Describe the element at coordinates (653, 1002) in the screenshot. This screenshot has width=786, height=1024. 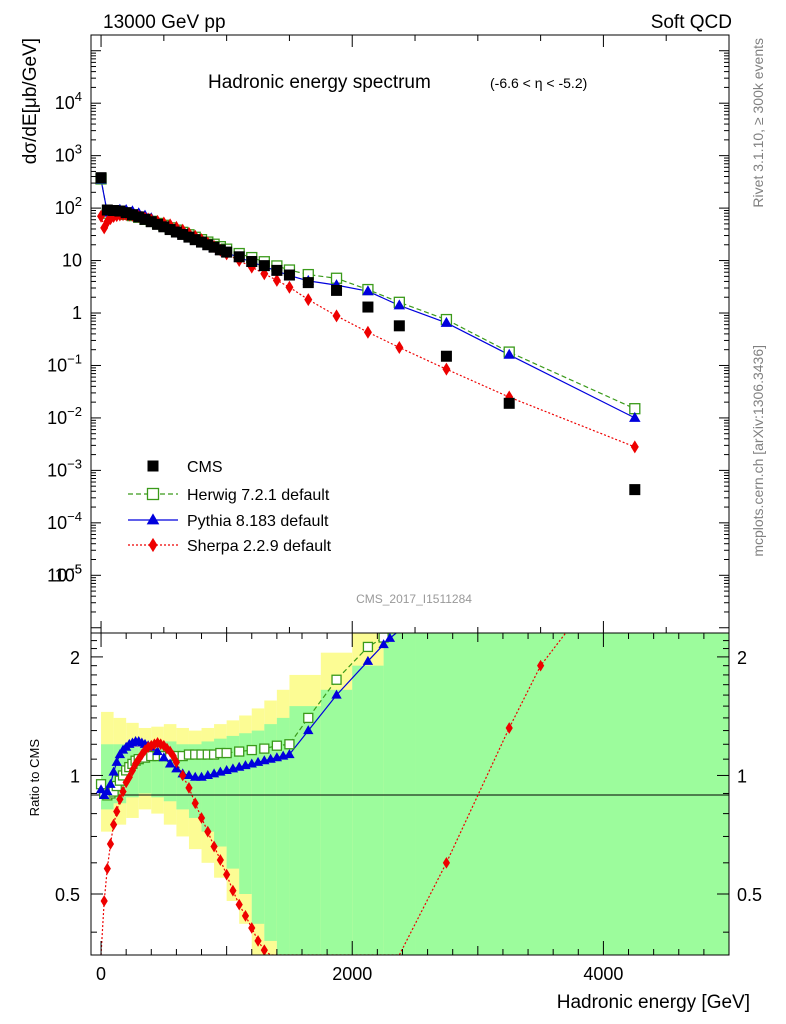
I see `xlabel: Hadronic energy [GeV]` at that location.